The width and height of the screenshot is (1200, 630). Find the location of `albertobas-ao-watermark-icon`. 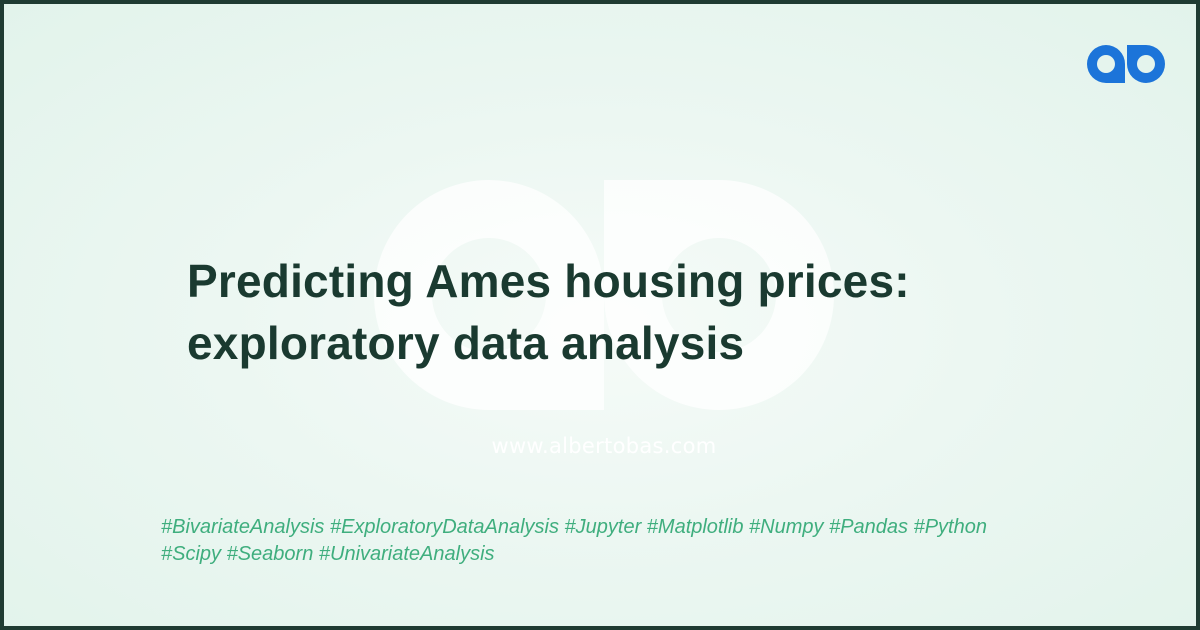

albertobas-ao-watermark-icon is located at coordinates (604, 295).